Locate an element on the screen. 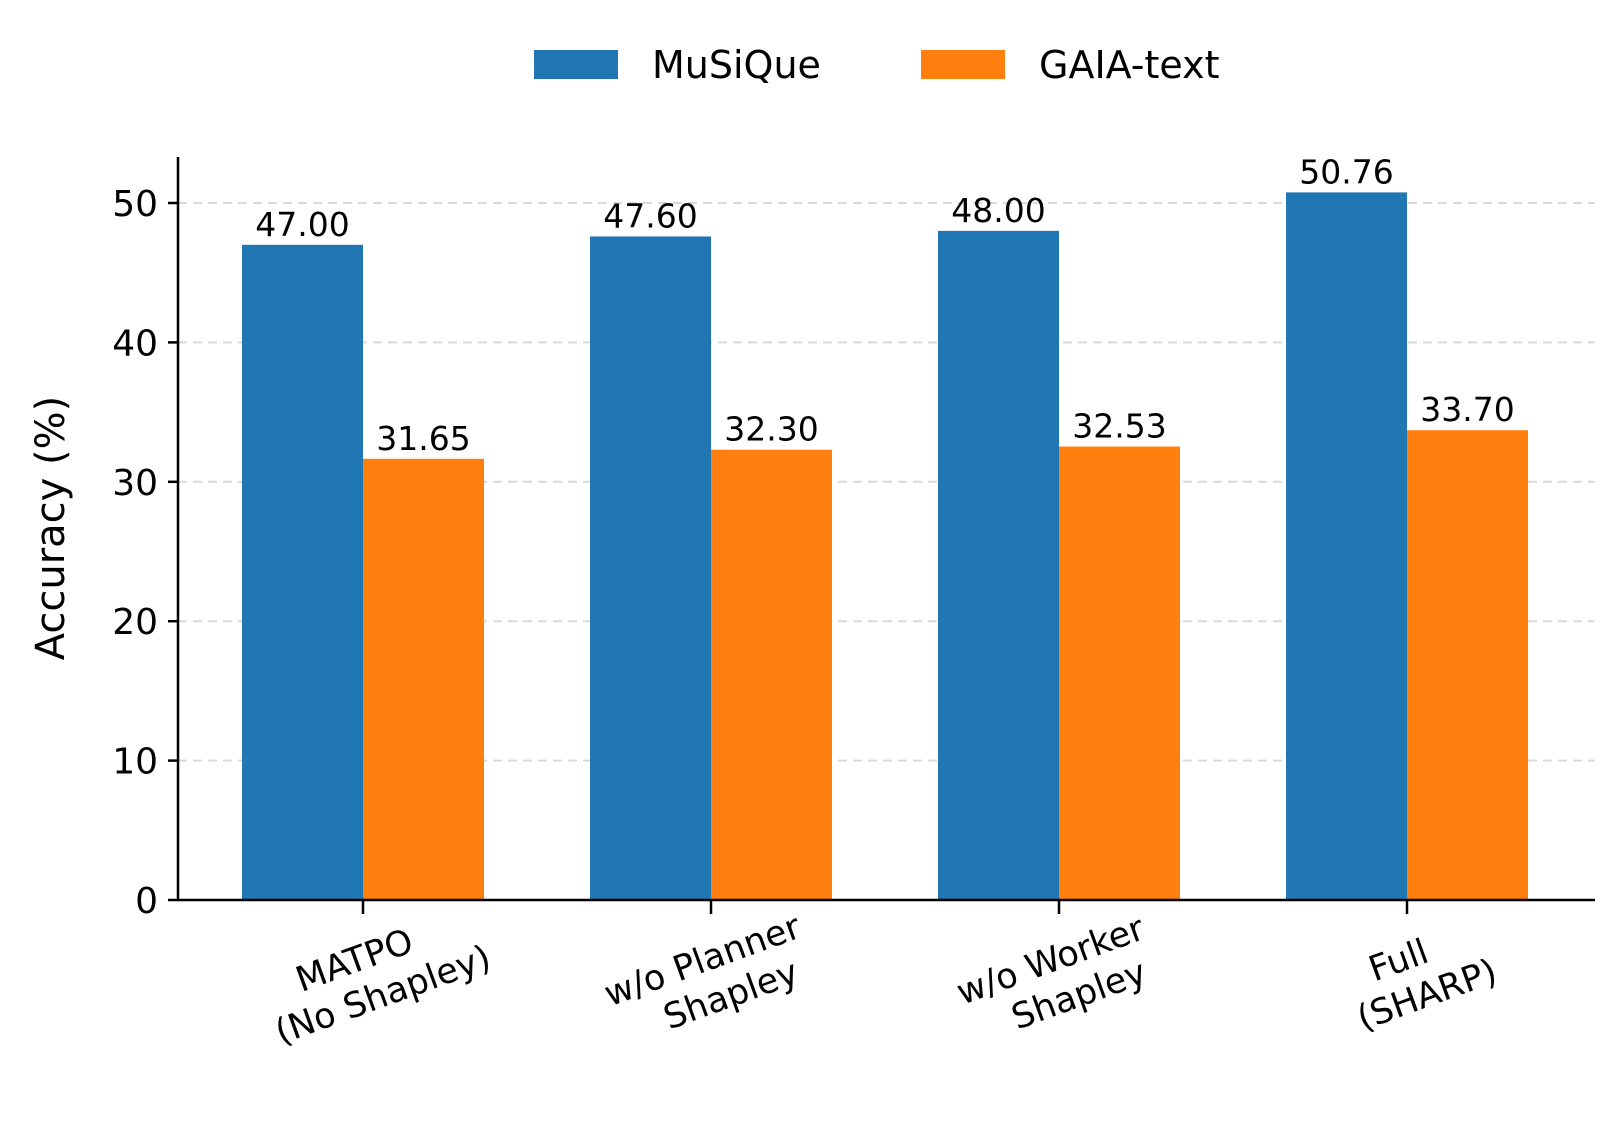 The width and height of the screenshot is (1618, 1133). y-tick-label: 0 is located at coordinates (146, 901).